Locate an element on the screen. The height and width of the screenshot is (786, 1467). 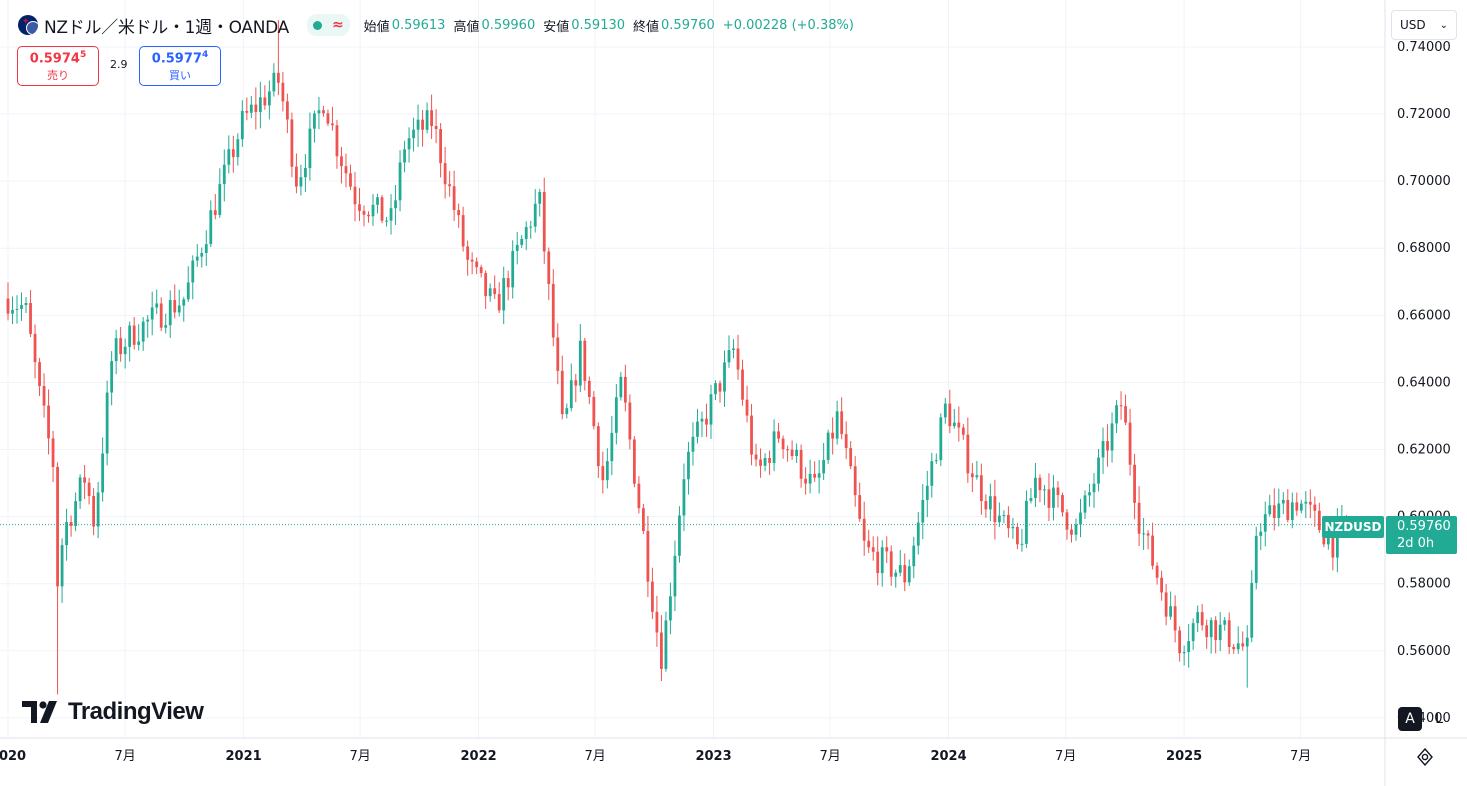
tradingview-logo: TradingView is located at coordinates (113, 712).